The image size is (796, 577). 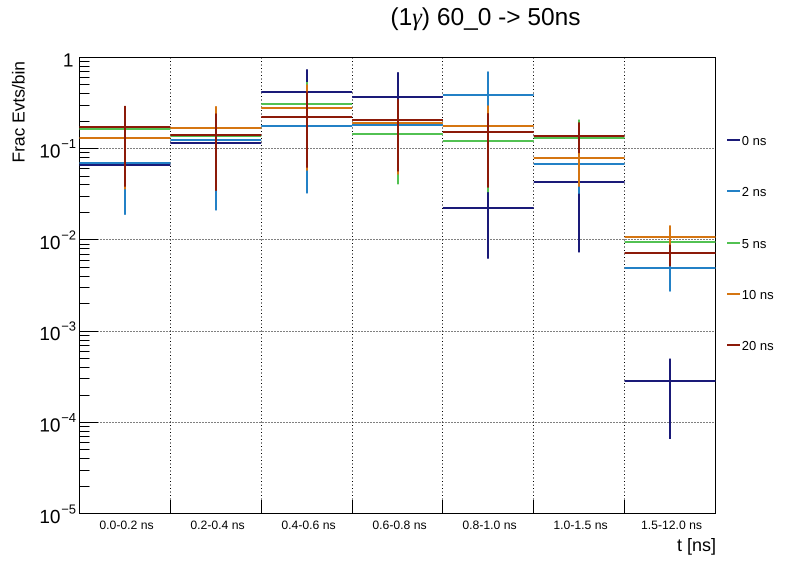 What do you see at coordinates (68, 326) in the screenshot?
I see `svg-text: −3` at bounding box center [68, 326].